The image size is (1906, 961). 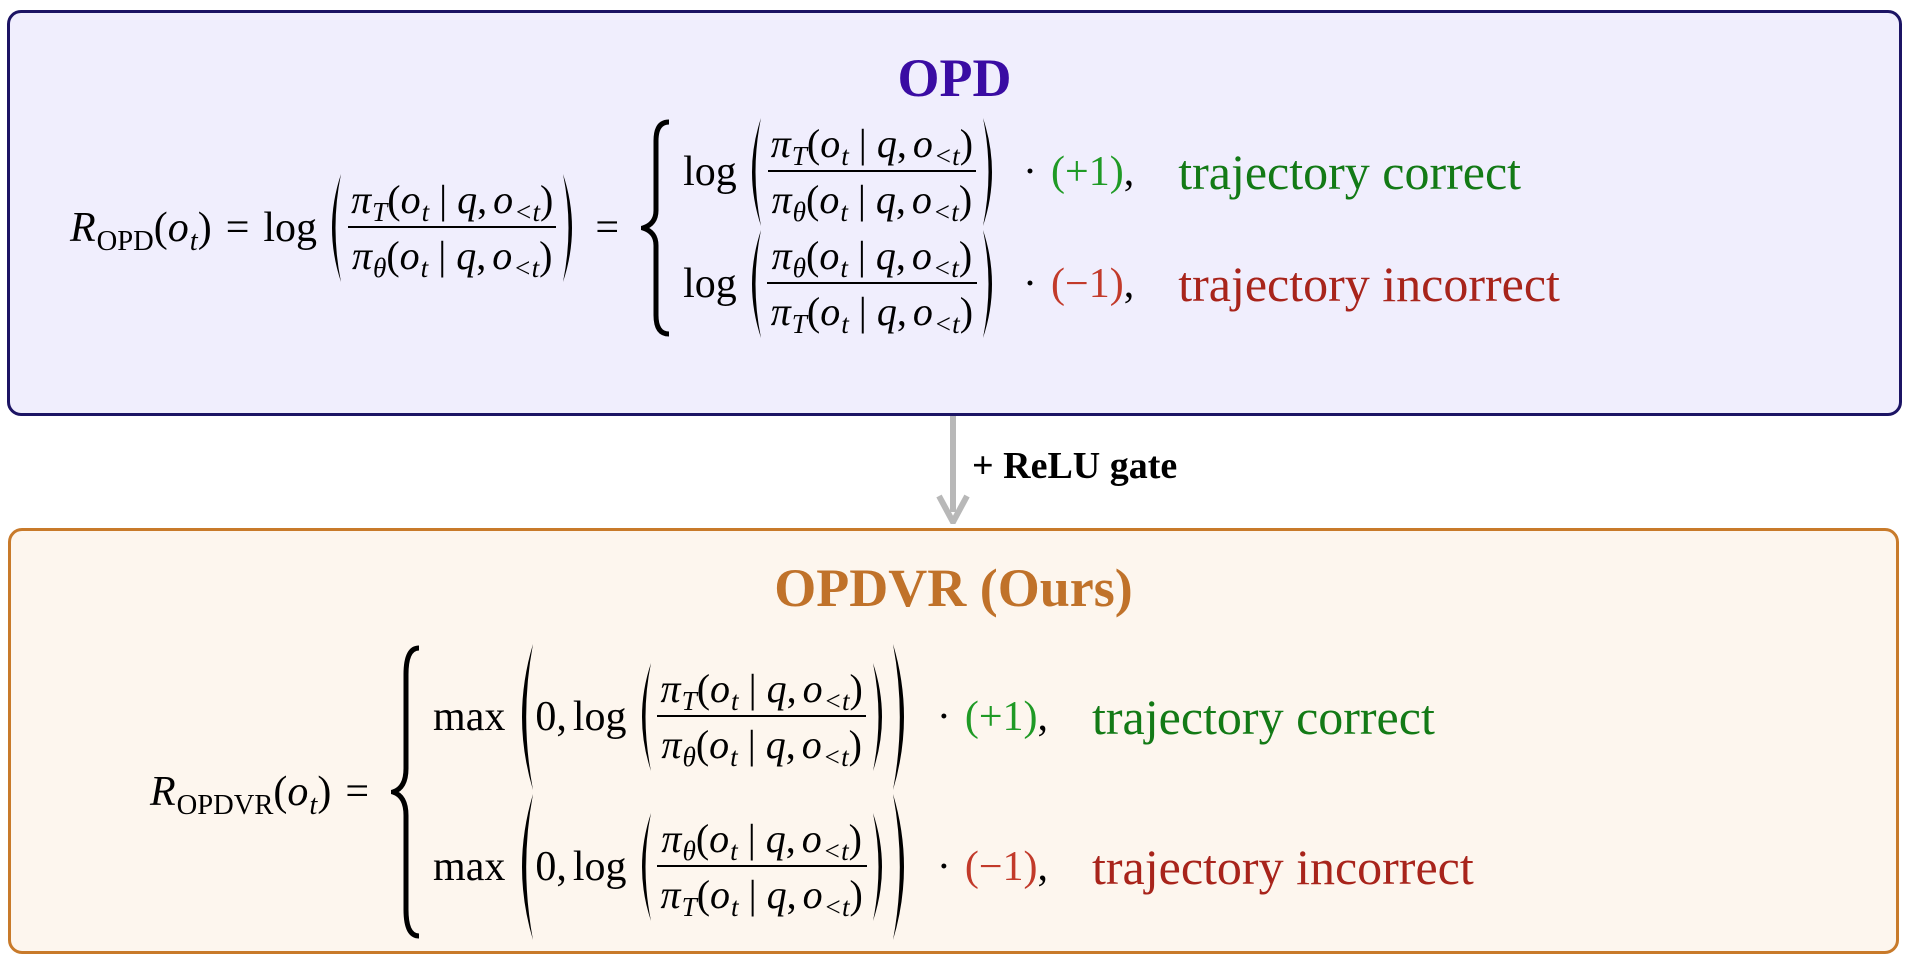 What do you see at coordinates (1087, 284) in the screenshot?
I see `sign: (−1)` at bounding box center [1087, 284].